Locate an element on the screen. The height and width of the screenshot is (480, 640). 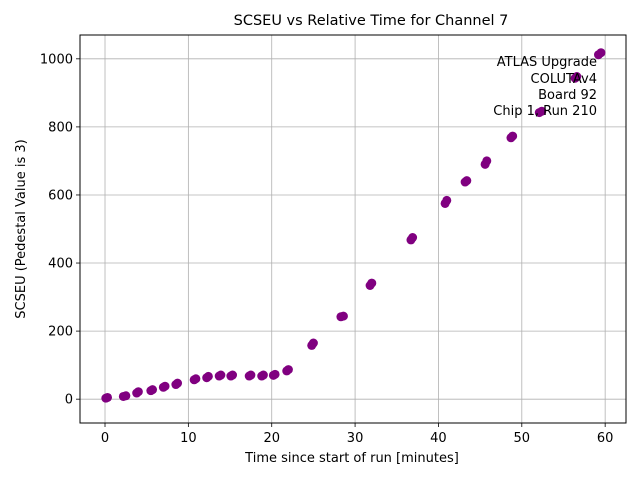
x-tick-label: 40 is located at coordinates (438, 438).